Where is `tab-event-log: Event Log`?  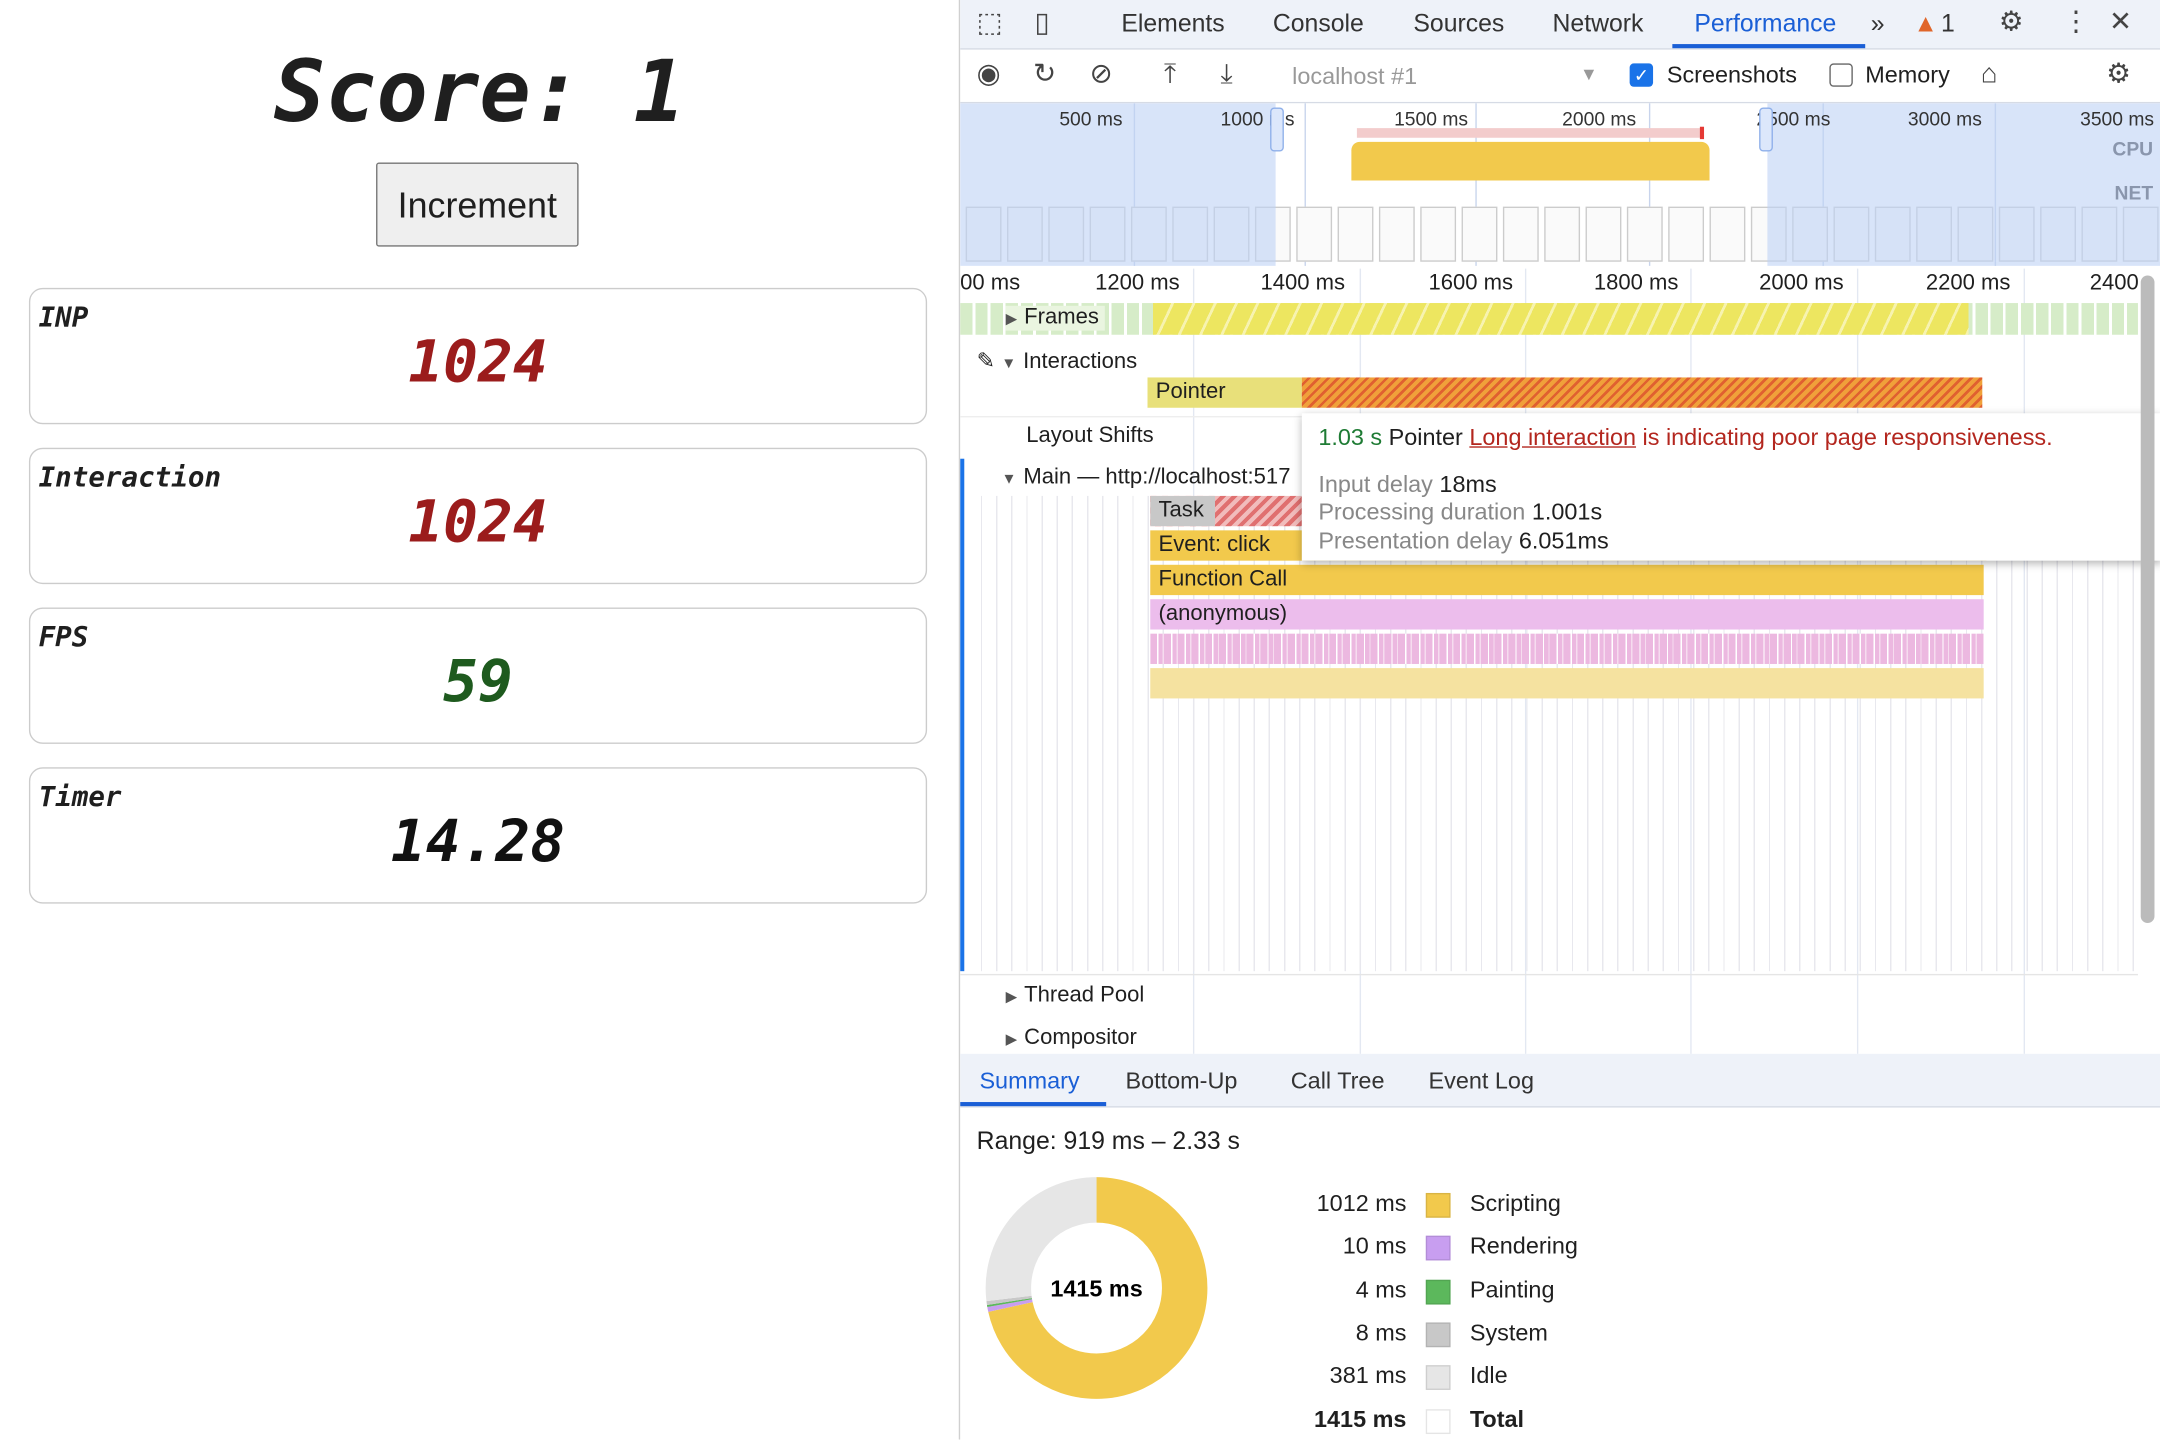 tab-event-log: Event Log is located at coordinates (1481, 1080).